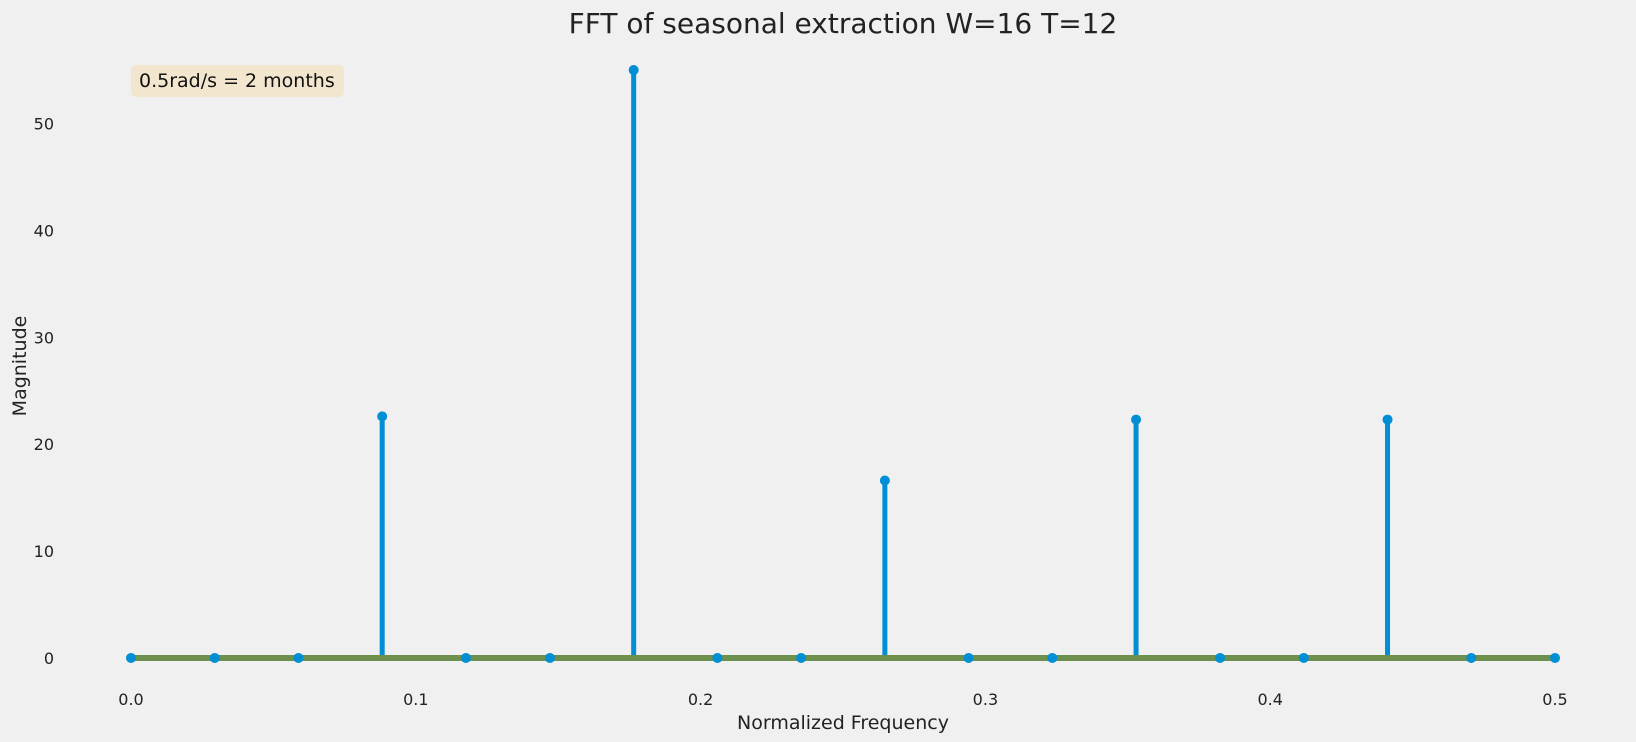  I want to click on y-tick-label: 20, so click(44, 444).